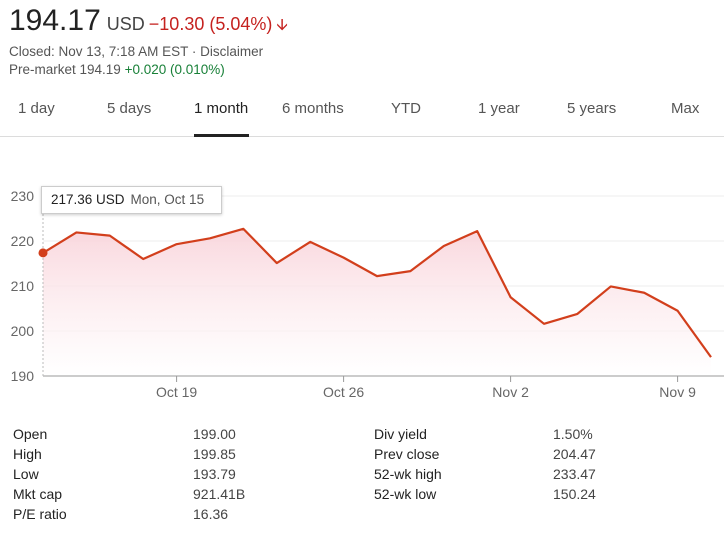  Describe the element at coordinates (282, 25) in the screenshot. I see `down-arrow-icon: 🡫` at that location.